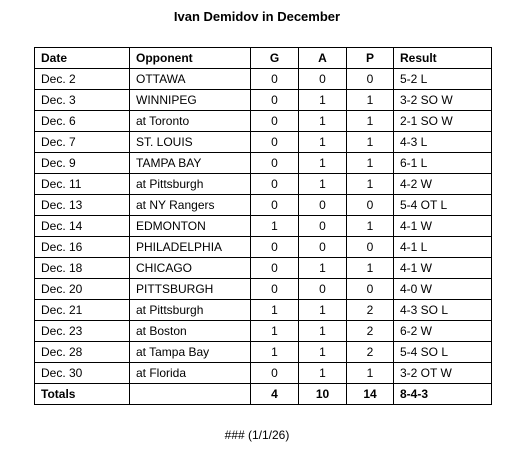 Image resolution: width=514 pixels, height=451 pixels. I want to click on cell: 3-2 OT W, so click(442, 373).